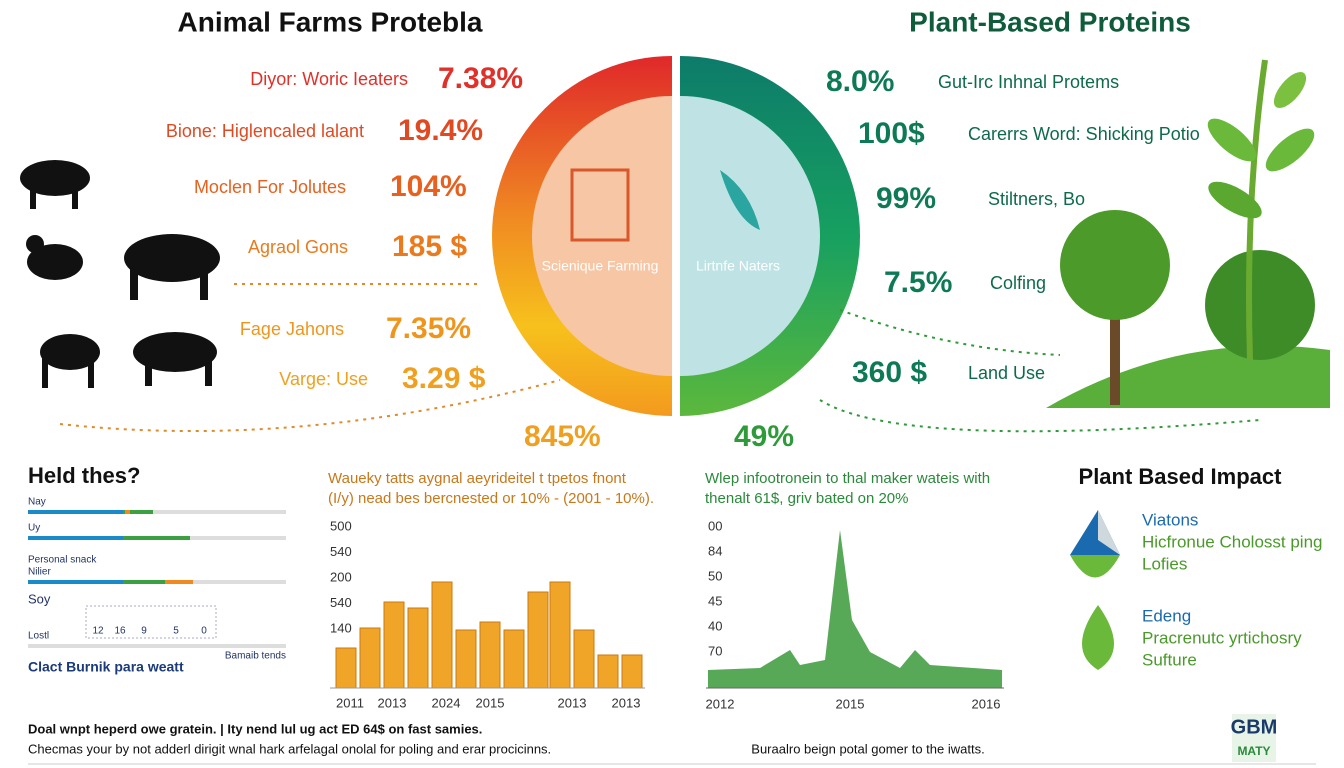 Image resolution: width=1344 pixels, height=768 pixels. I want to click on impact-title: Plant Based Impact, so click(1181, 476).